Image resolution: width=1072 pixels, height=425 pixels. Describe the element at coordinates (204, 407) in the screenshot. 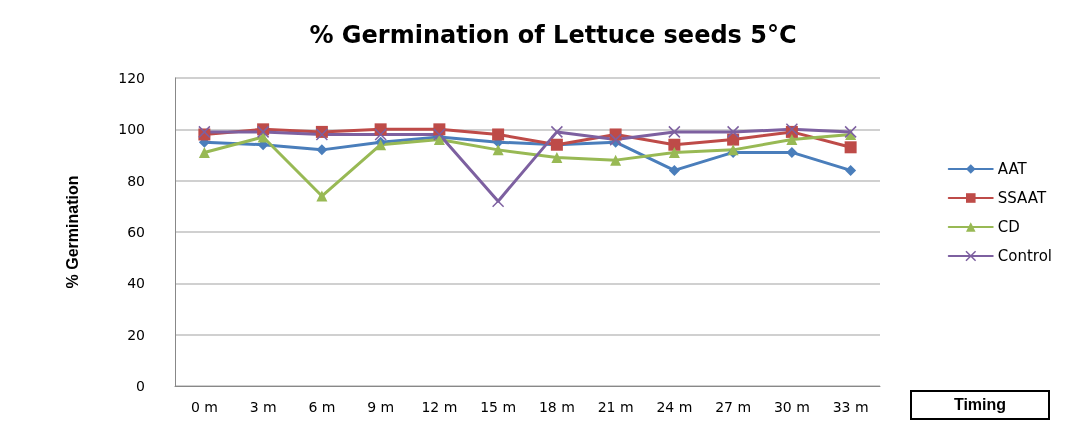

I see `x-tick-label: 0 m` at that location.